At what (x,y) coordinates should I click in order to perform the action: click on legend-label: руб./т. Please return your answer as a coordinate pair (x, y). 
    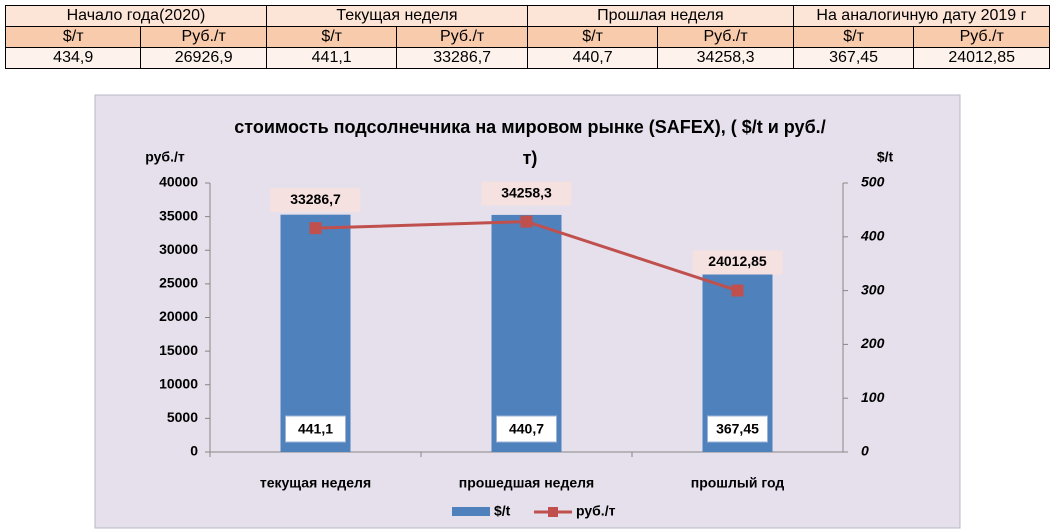
    Looking at the image, I should click on (596, 511).